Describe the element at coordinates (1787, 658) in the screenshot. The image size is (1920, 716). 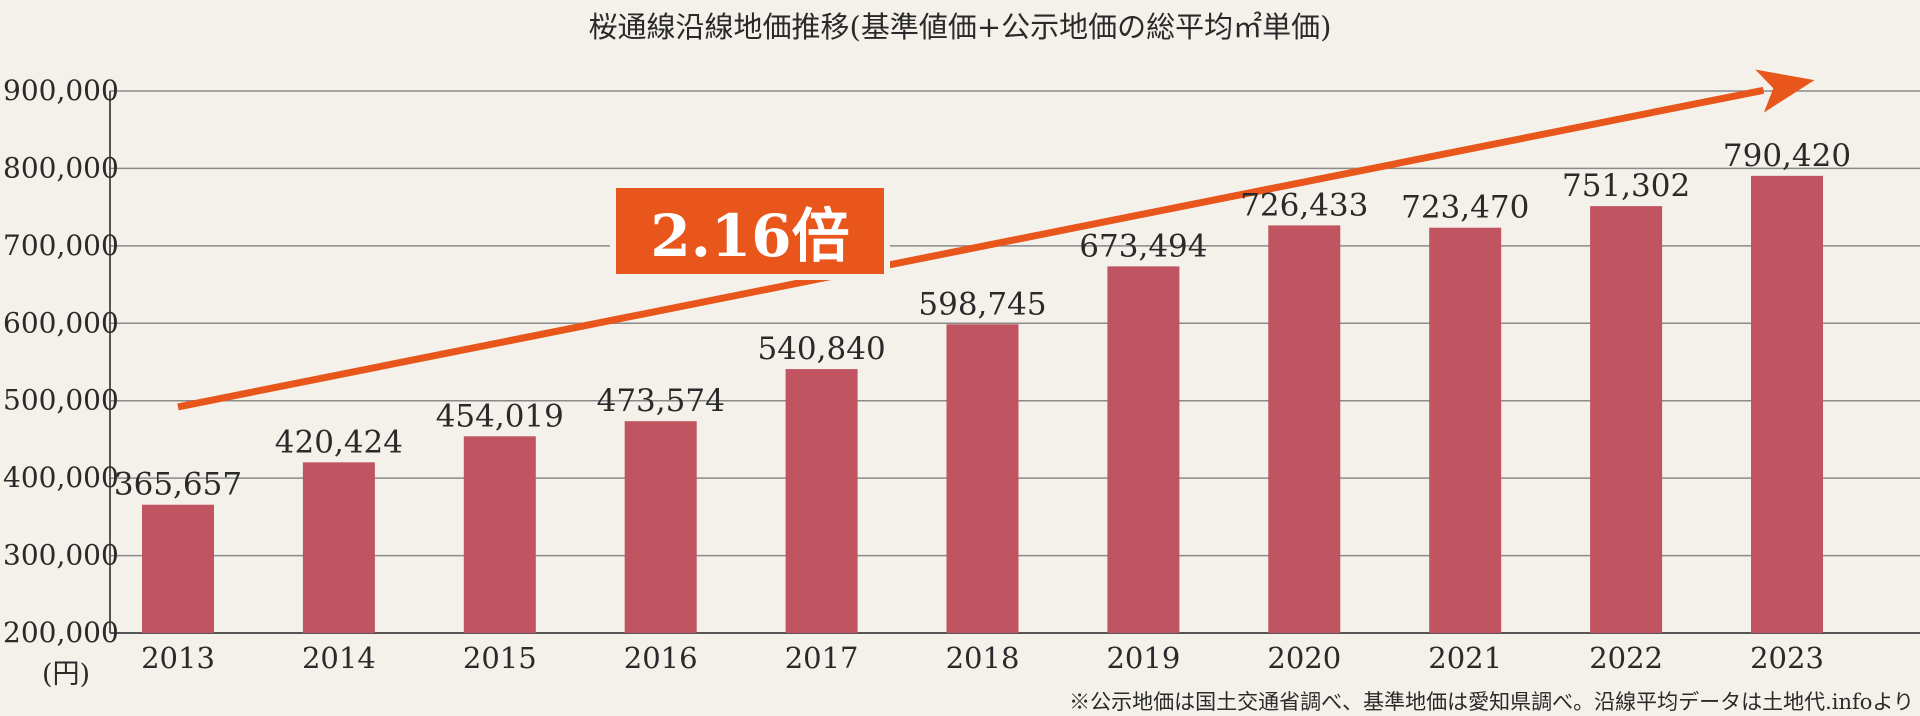
I see `x-tick-label: 2023` at that location.